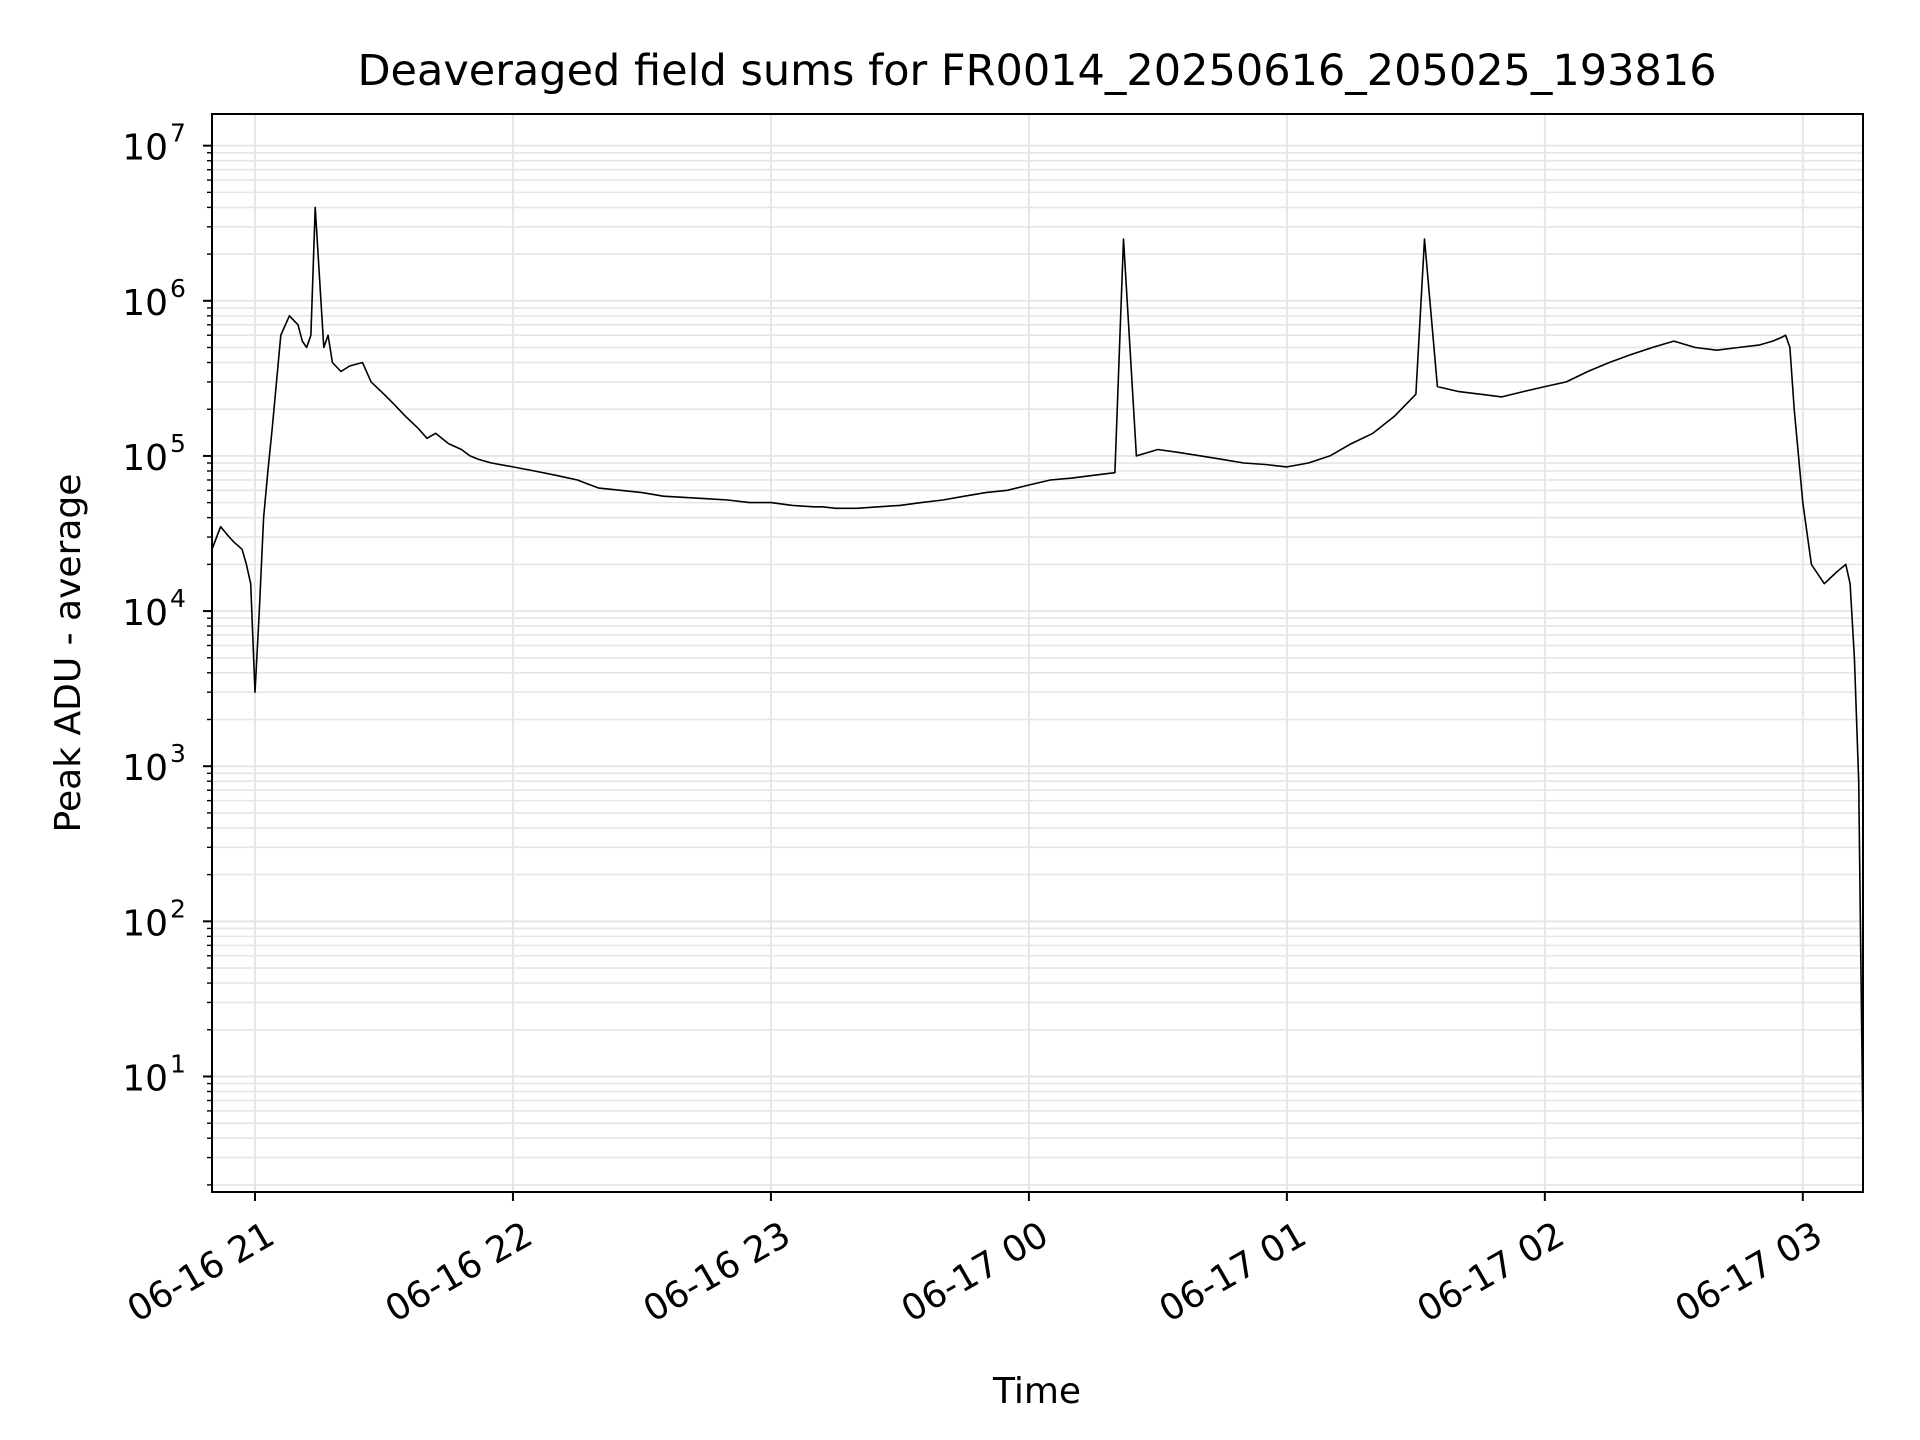 The height and width of the screenshot is (1440, 1920). Describe the element at coordinates (1036, 1391) in the screenshot. I see `x-axis-label: Time` at that location.